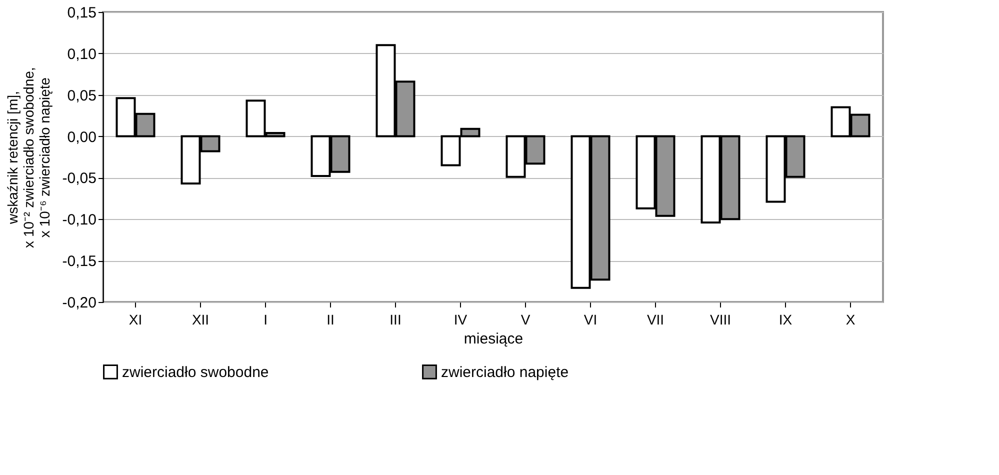 The image size is (999, 475). I want to click on y-tick-label: 0,00, so click(81, 137).